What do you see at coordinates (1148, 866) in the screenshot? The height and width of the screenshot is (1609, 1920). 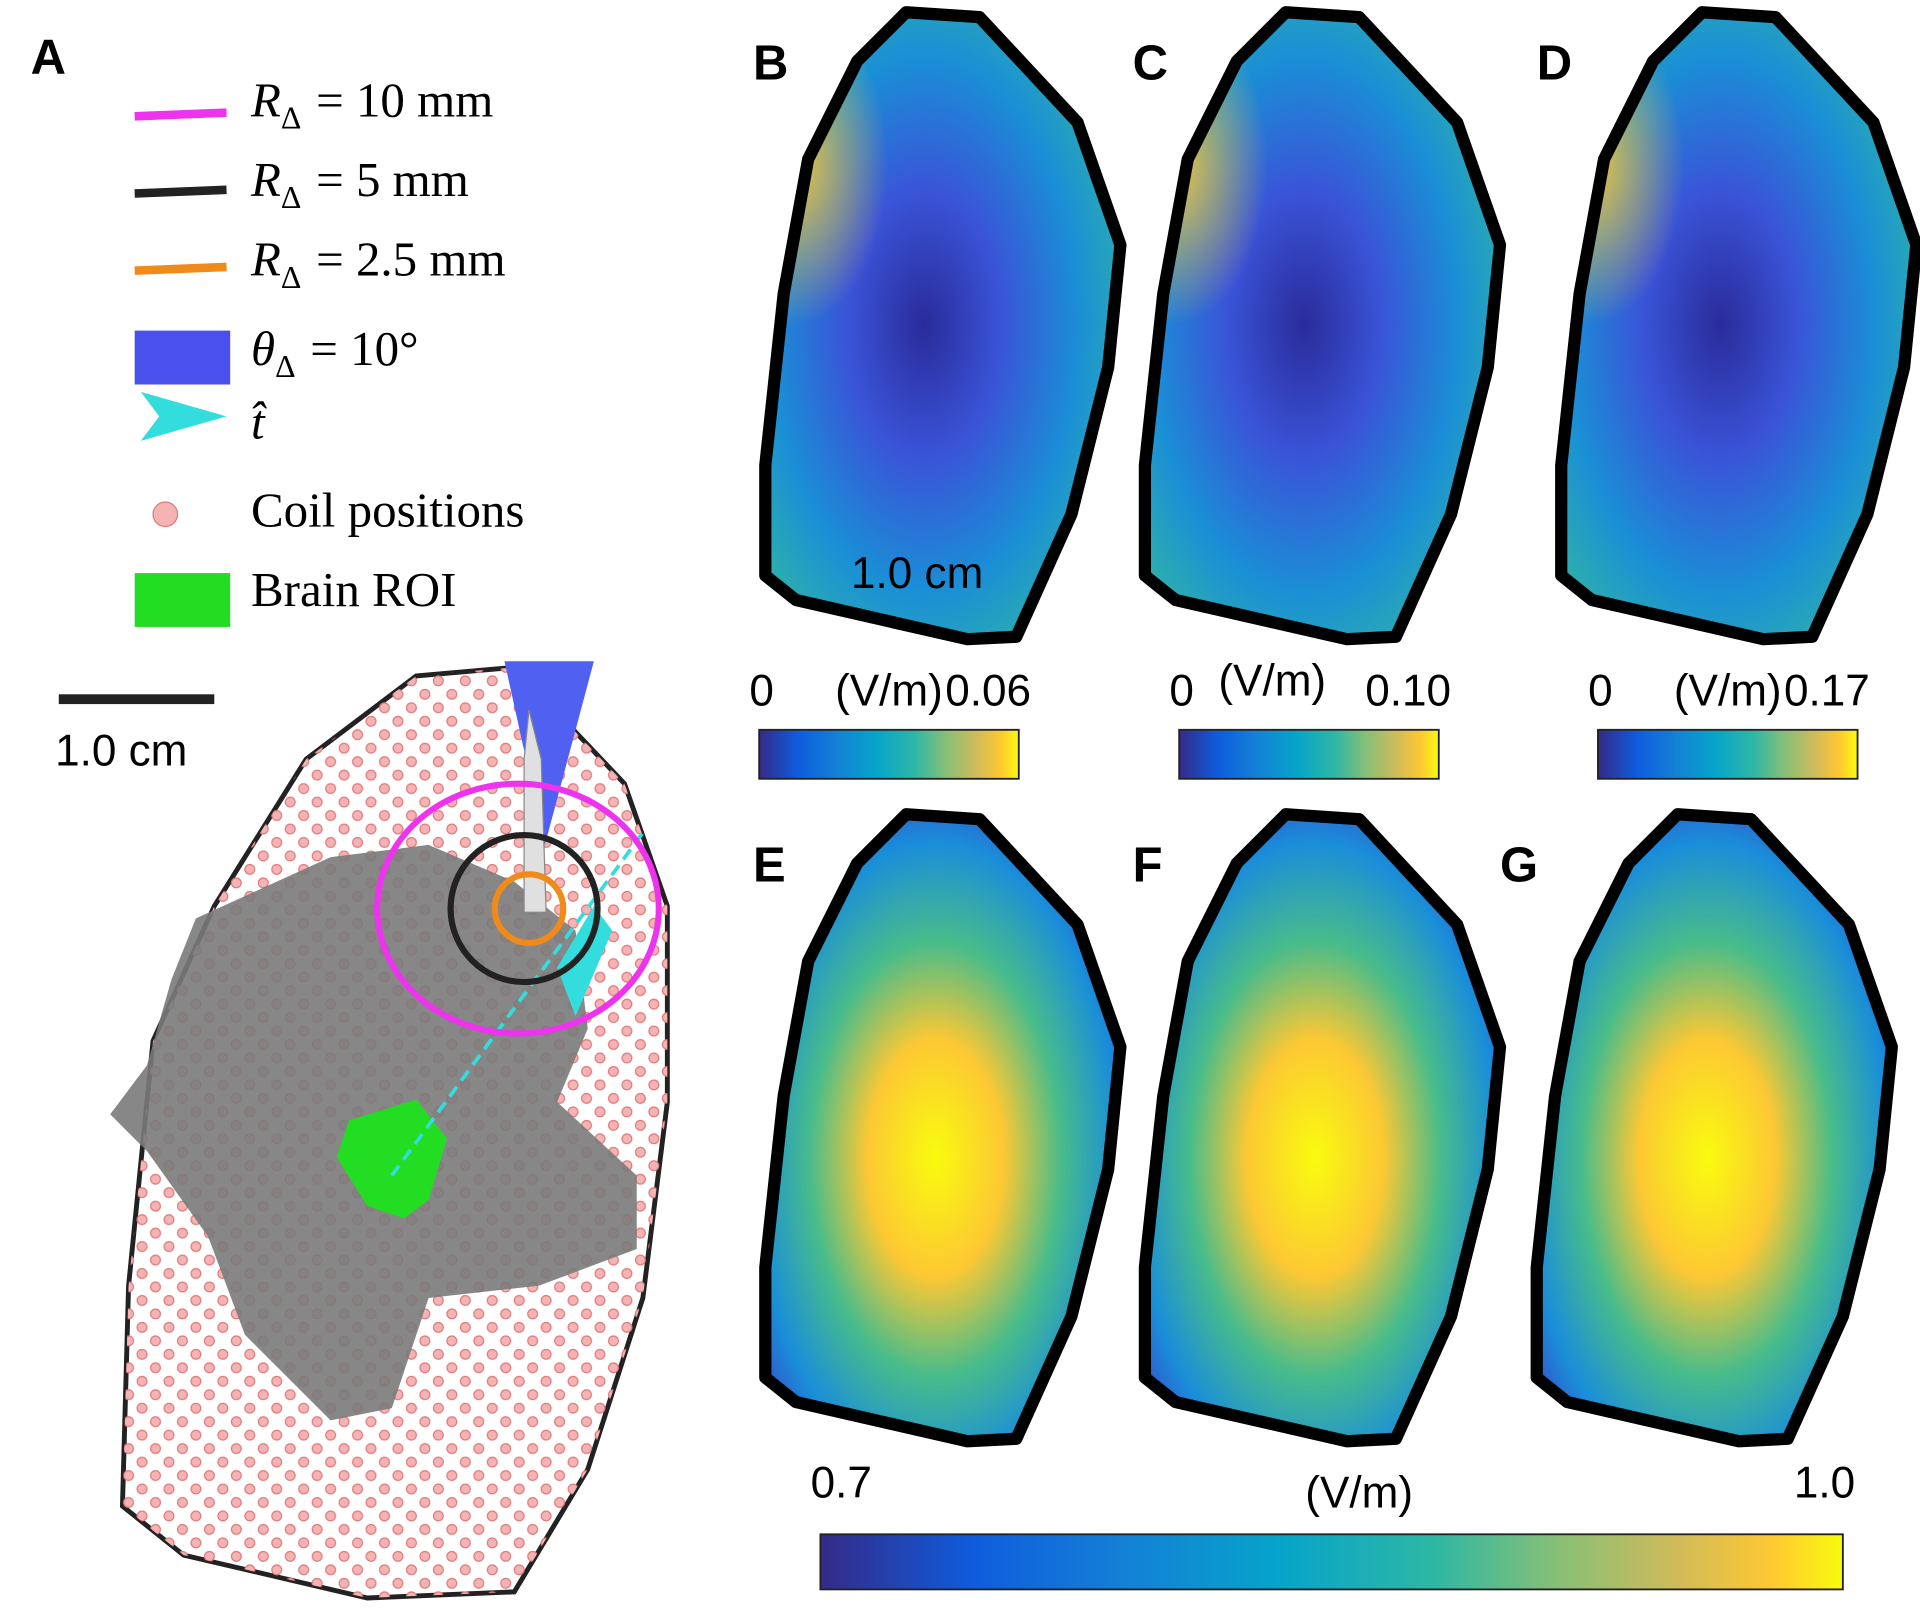 I see `panel-label: F` at bounding box center [1148, 866].